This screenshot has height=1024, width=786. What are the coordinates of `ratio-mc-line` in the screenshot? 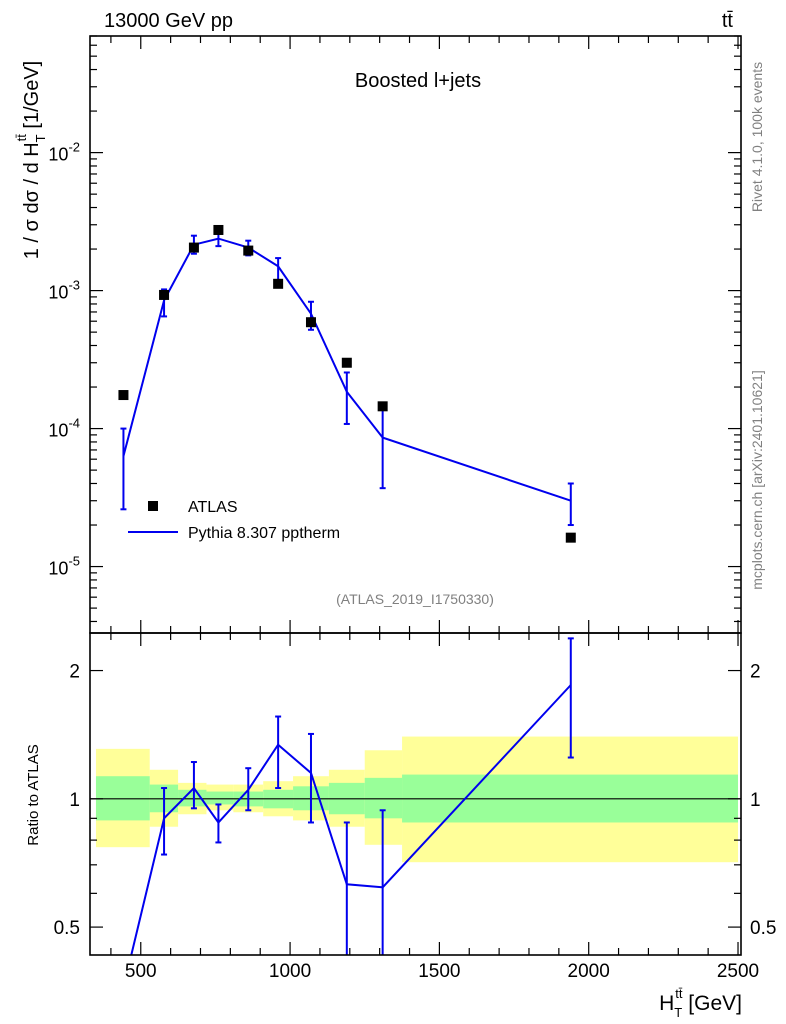 It's located at (351, 819).